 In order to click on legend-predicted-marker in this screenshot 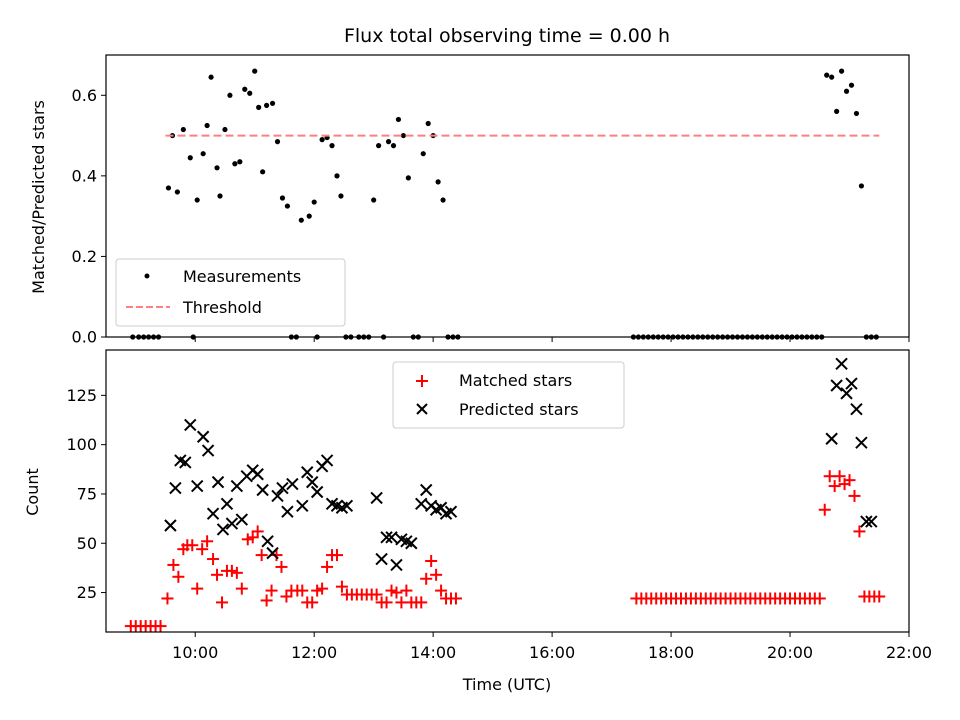, I will do `click(422, 409)`.